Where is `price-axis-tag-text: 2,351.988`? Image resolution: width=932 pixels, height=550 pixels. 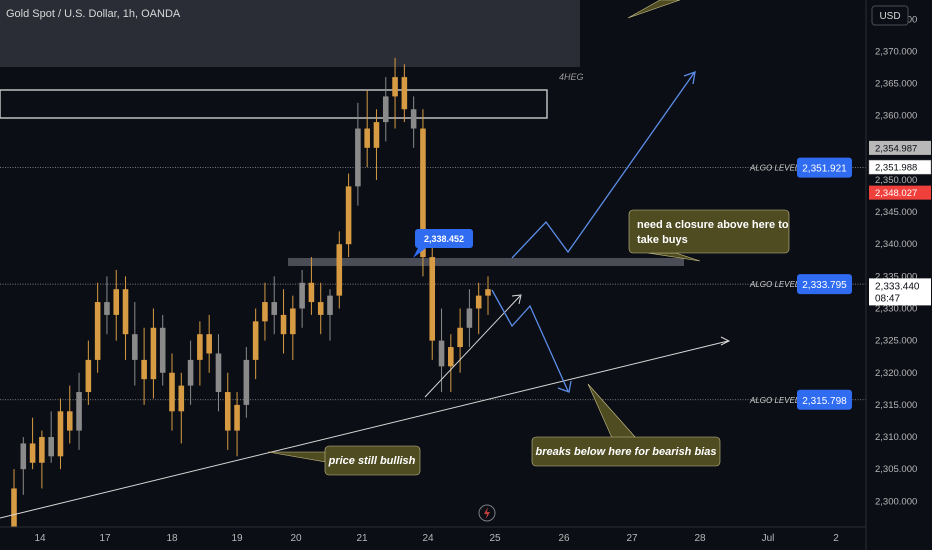 price-axis-tag-text: 2,351.988 is located at coordinates (896, 168).